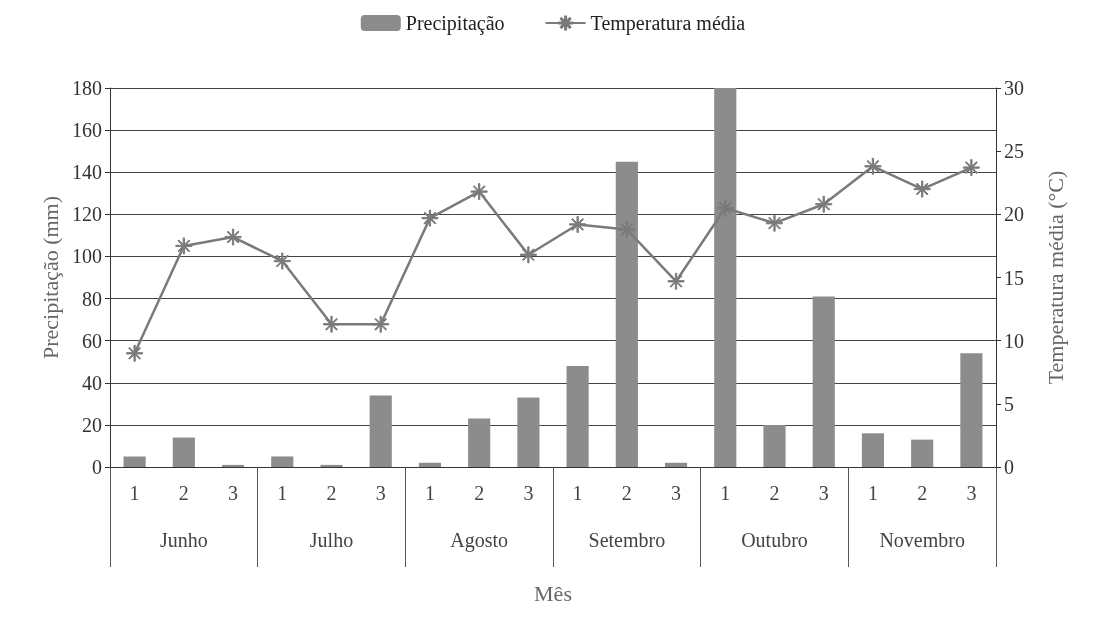 This screenshot has width=1106, height=639. Describe the element at coordinates (1014, 340) in the screenshot. I see `y2-tick-label: 10` at that location.